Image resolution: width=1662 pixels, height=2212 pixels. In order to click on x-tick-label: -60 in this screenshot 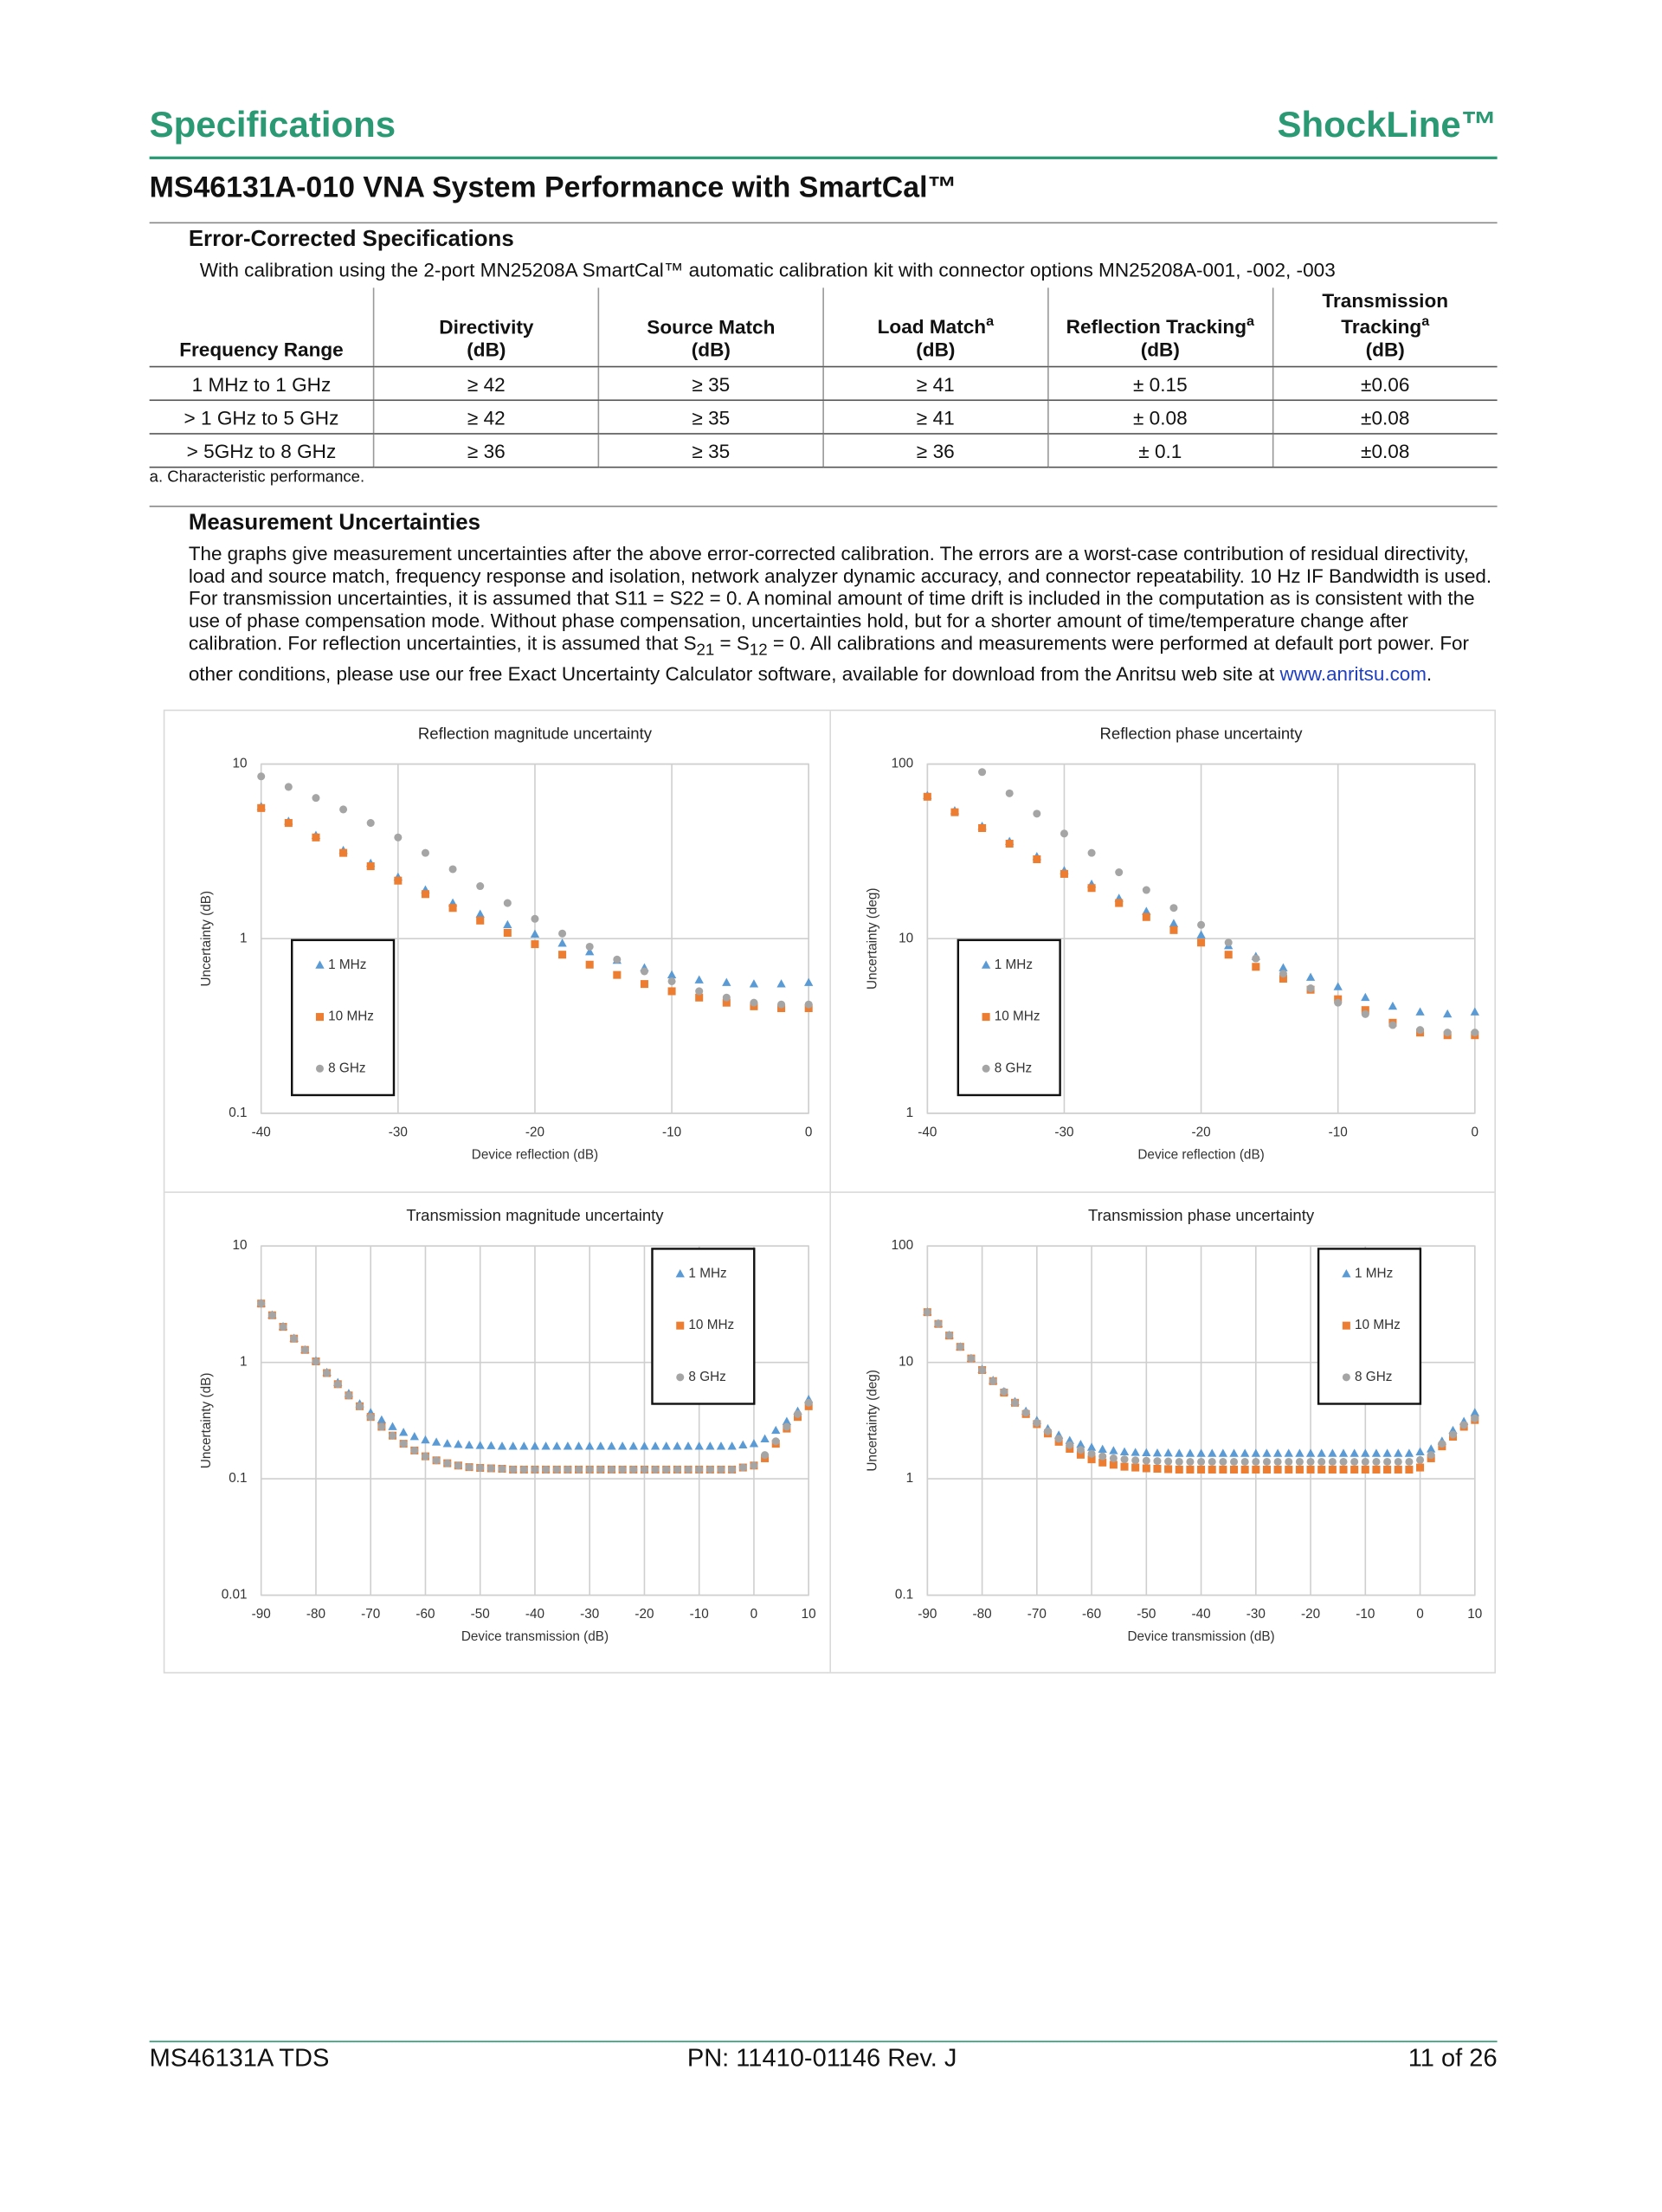, I will do `click(1091, 1614)`.